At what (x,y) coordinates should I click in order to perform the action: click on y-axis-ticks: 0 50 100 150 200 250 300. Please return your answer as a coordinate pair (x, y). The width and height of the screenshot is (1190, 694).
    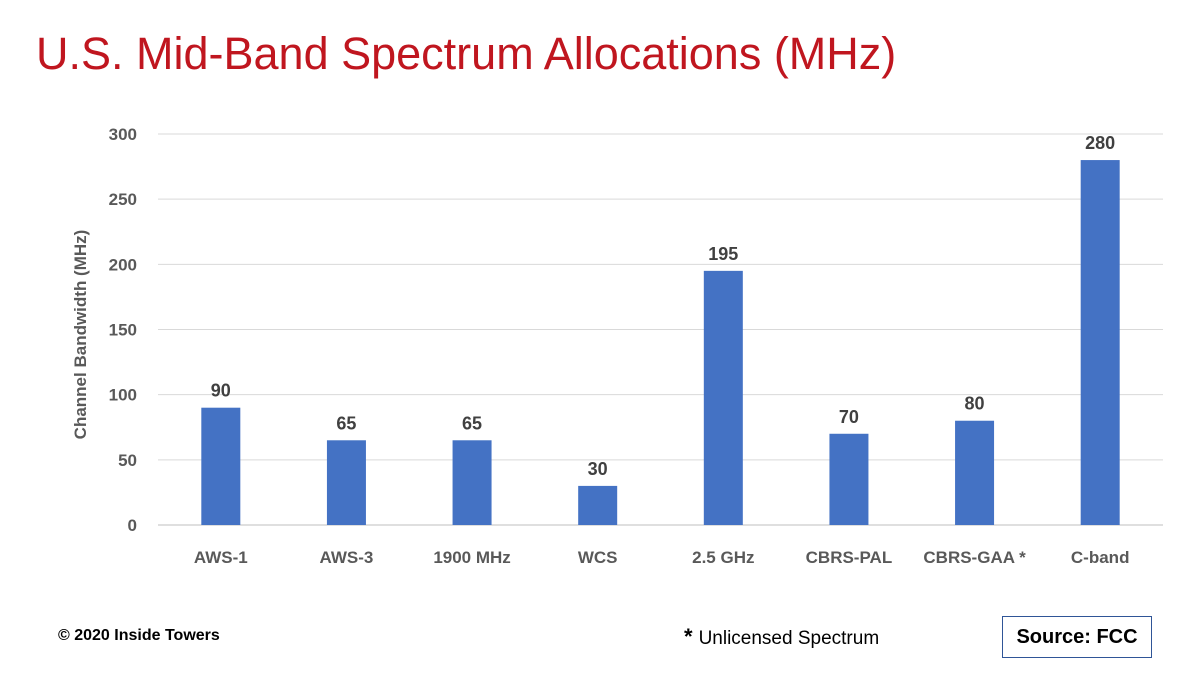
    Looking at the image, I should click on (123, 330).